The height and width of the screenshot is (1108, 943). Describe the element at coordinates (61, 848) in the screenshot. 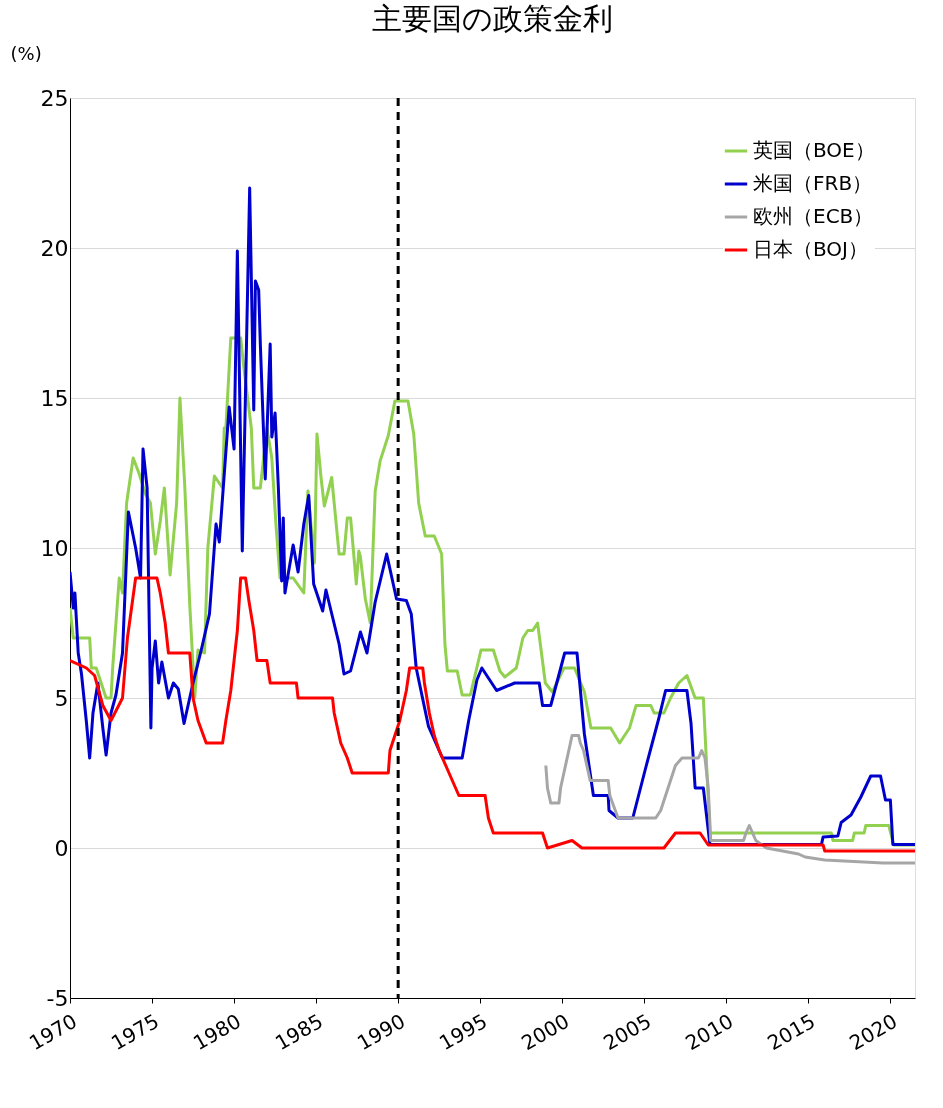

I see `y-tick-label: 0` at that location.